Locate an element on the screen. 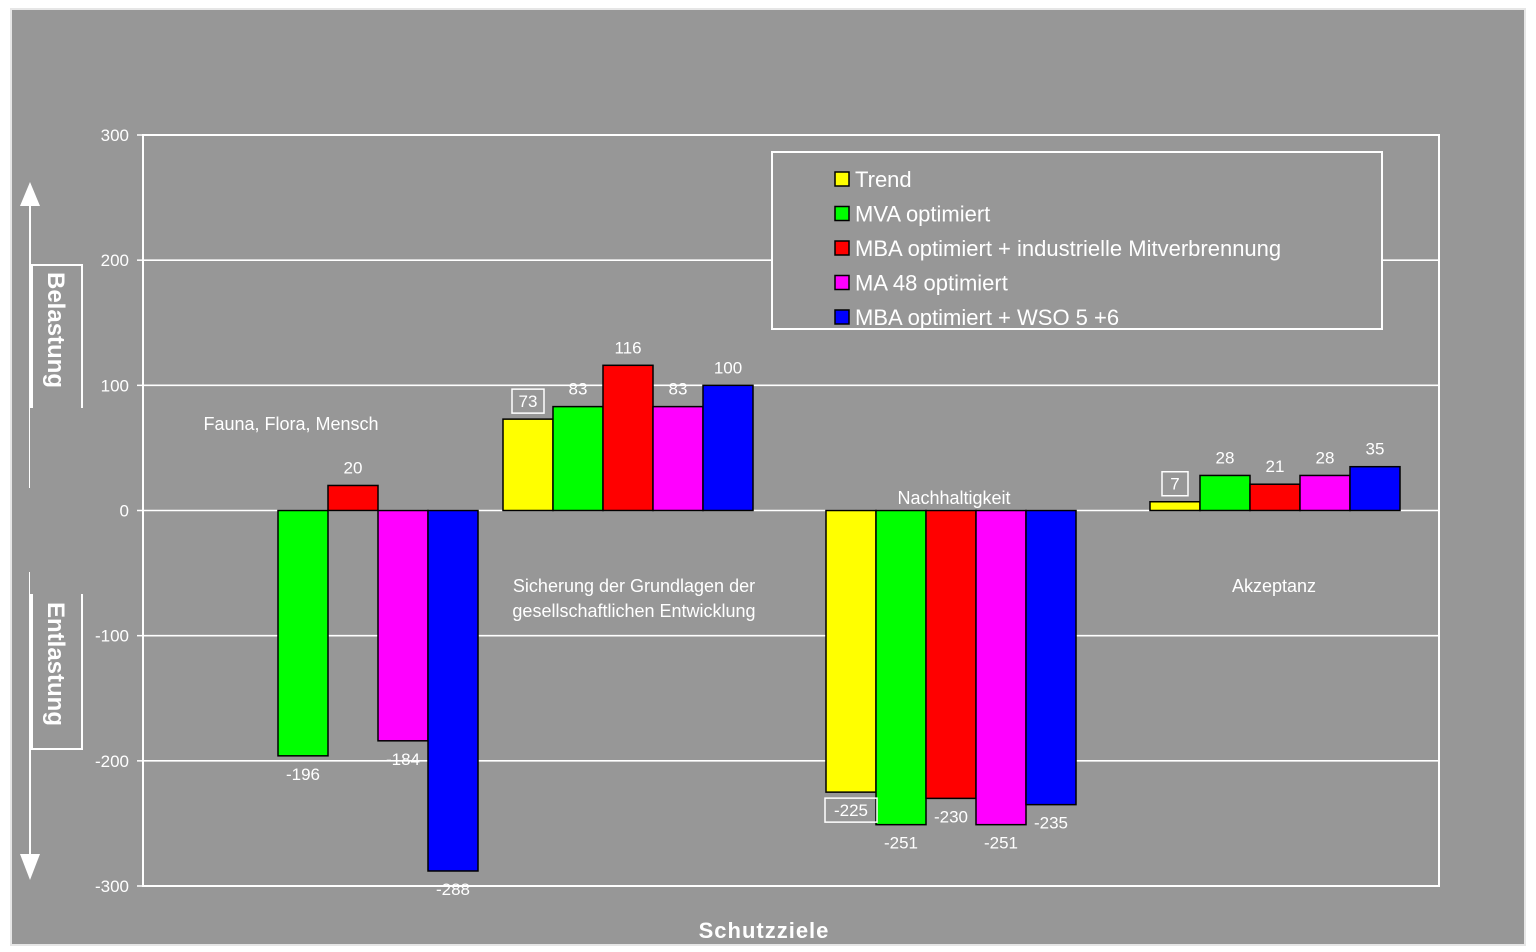 The width and height of the screenshot is (1536, 952). legend-box is located at coordinates (1077, 240).